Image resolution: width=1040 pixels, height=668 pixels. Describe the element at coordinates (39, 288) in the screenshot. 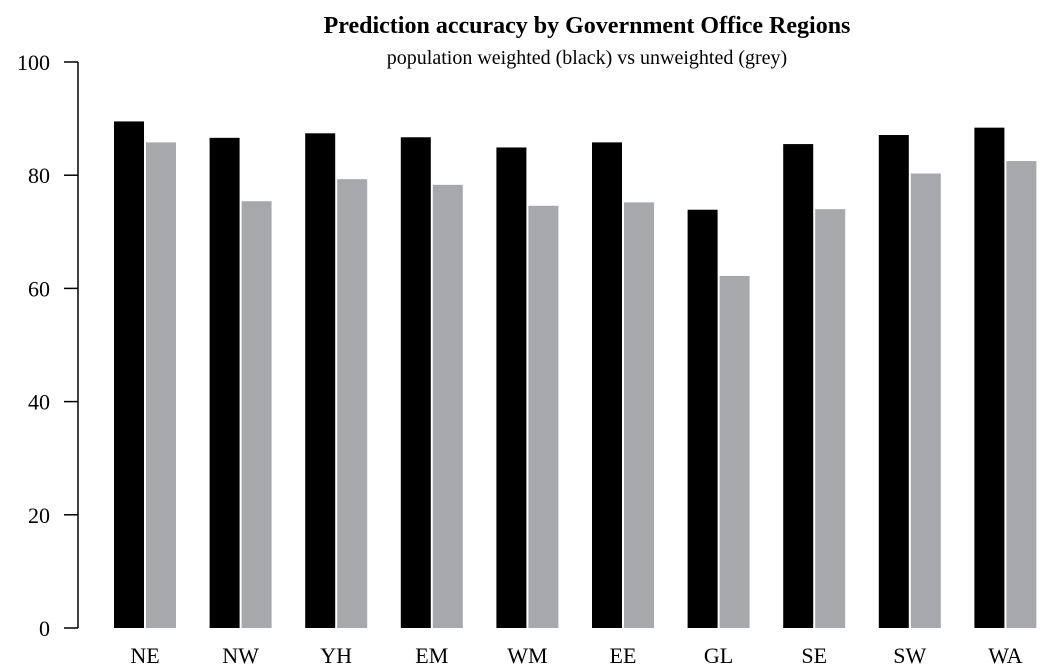

I see `y-tick-label: 60` at that location.